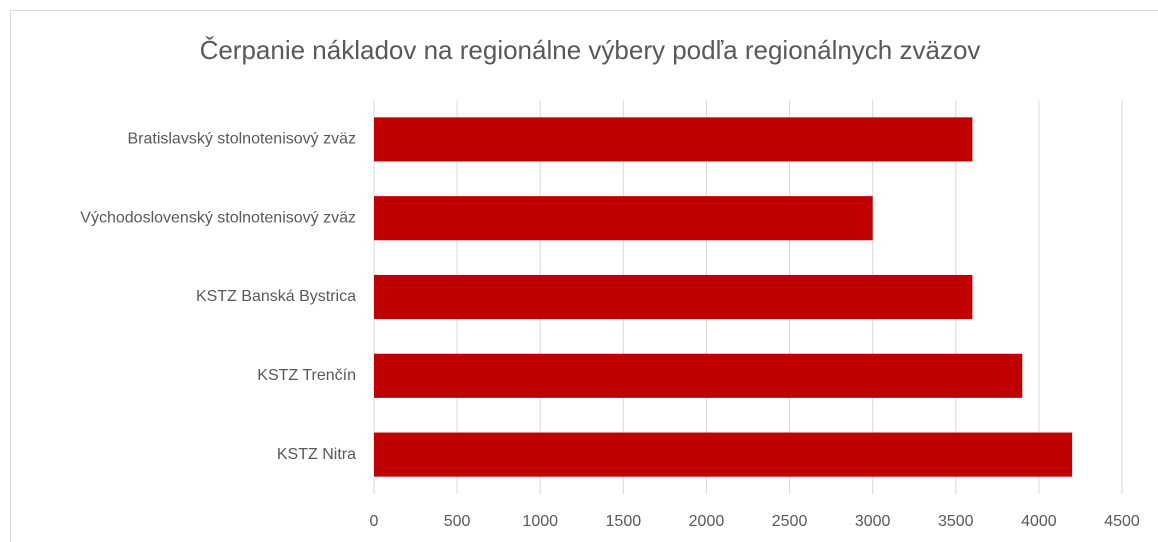 This screenshot has height=542, width=1158. I want to click on y-tick-label: KSTZ Nitra, so click(316, 454).